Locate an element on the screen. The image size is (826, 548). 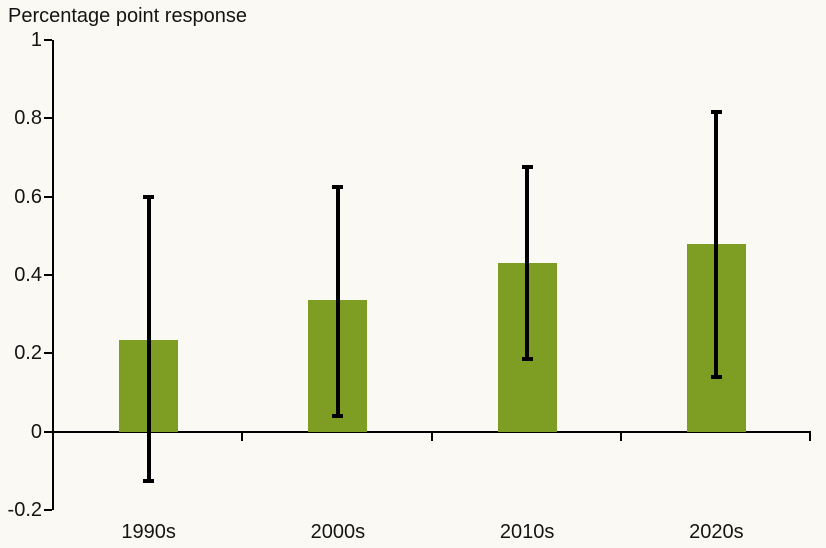
x-category-label: 2010s is located at coordinates (527, 532).